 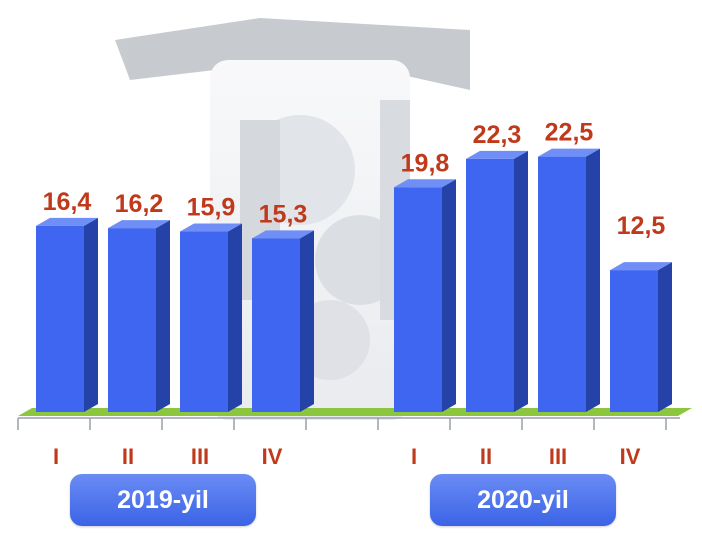 I want to click on data-label: 19,8, so click(x=425, y=163).